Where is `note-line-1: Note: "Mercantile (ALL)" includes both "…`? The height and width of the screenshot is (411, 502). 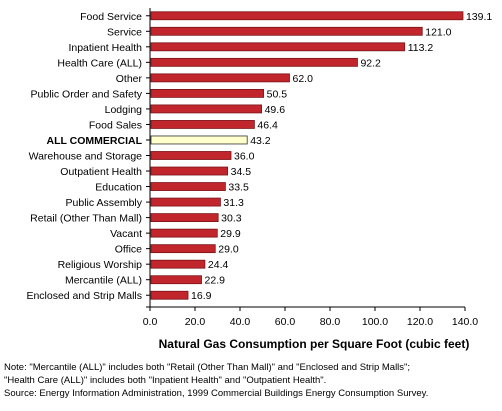
note-line-1: Note: "Mercantile (ALL)" includes both "… is located at coordinates (207, 367).